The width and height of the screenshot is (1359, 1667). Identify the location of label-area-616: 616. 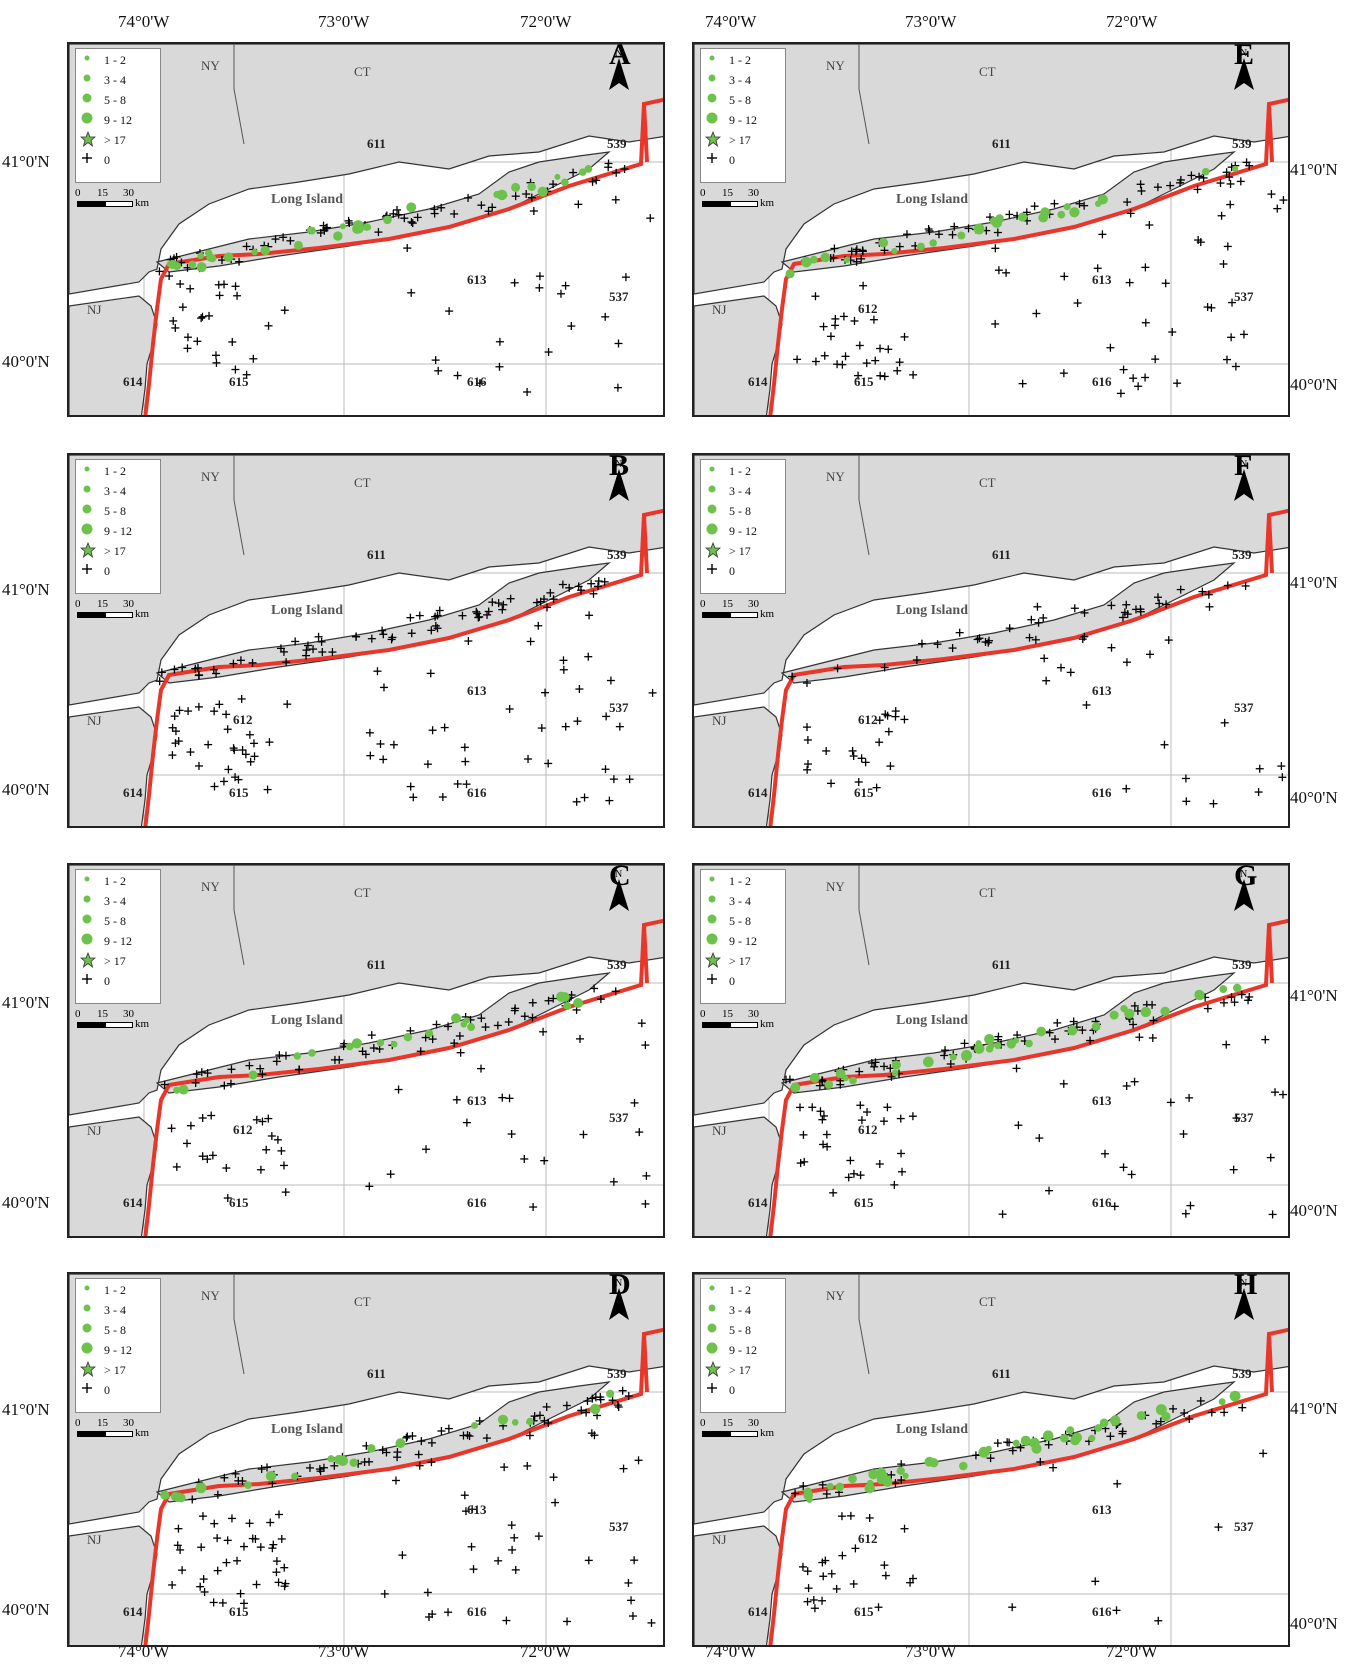
(477, 1611).